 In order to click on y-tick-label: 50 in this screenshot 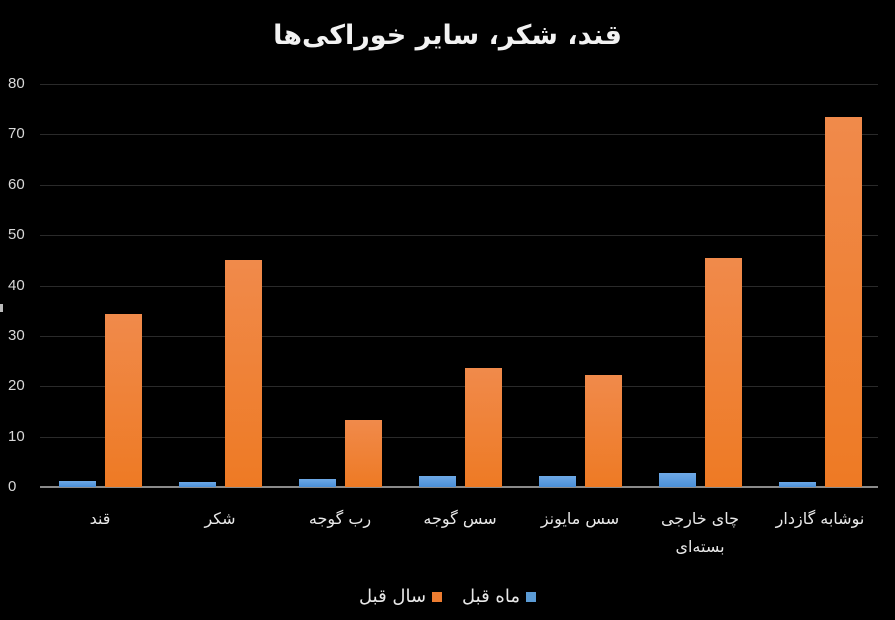, I will do `click(16, 235)`.